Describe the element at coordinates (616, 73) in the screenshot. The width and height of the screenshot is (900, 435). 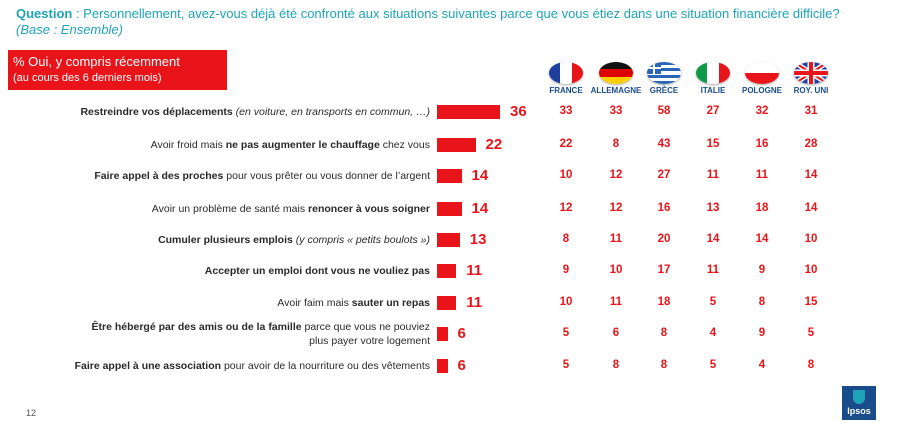
I see `germany-flag-icon` at that location.